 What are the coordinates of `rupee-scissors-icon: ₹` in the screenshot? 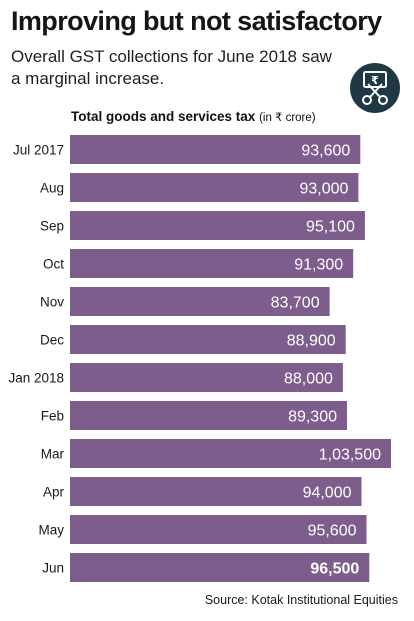 It's located at (375, 88).